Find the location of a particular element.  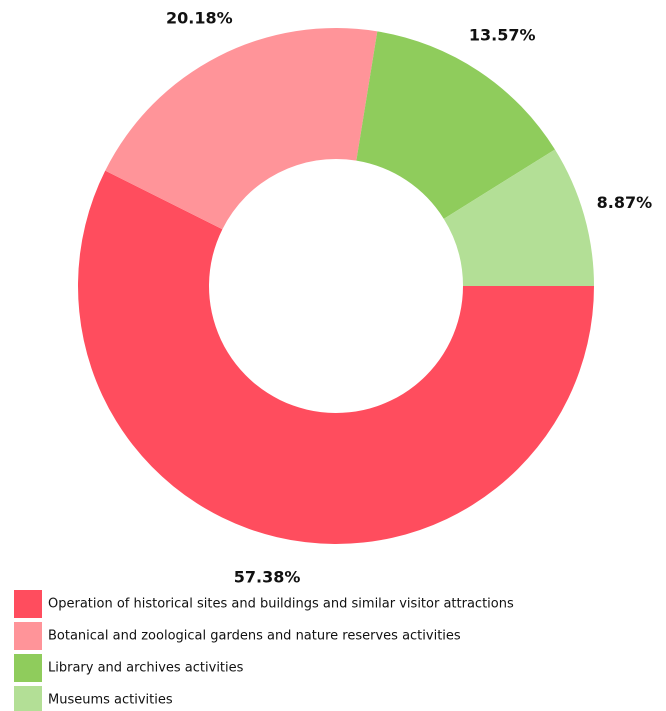

legend-label: Museums activities is located at coordinates (110, 700).